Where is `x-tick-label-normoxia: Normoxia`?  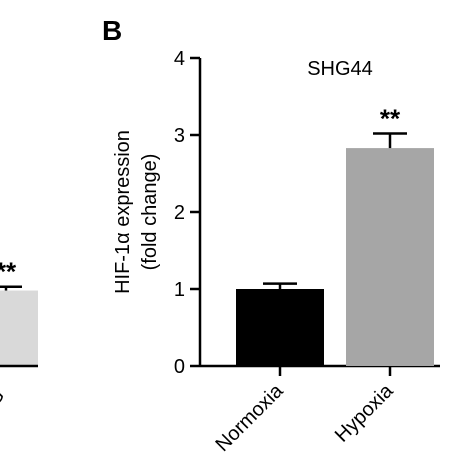
x-tick-label-normoxia: Normoxia is located at coordinates (249, 417).